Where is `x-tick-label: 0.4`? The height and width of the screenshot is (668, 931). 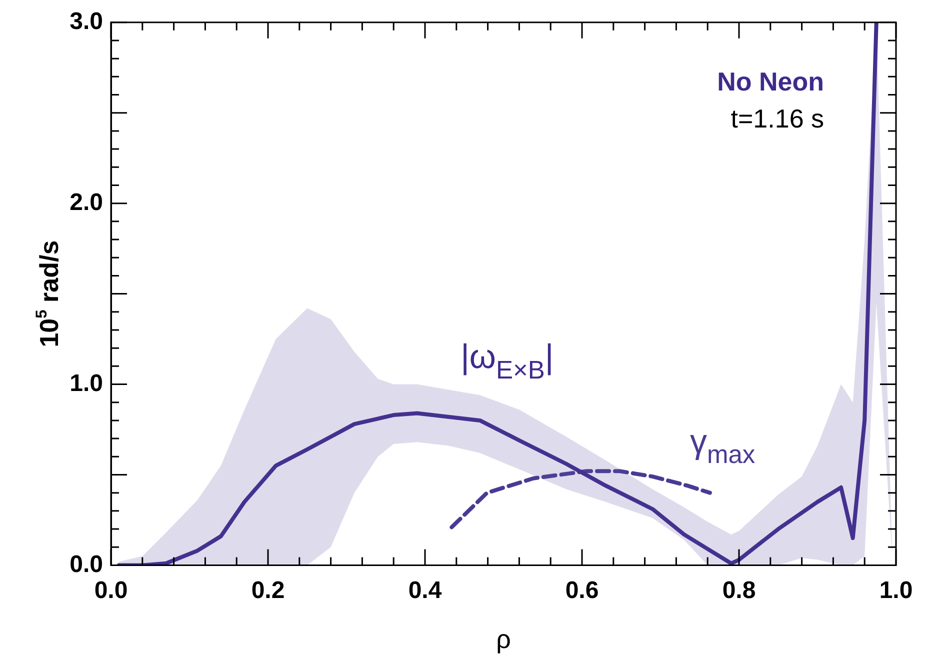
x-tick-label: 0.4 is located at coordinates (425, 590).